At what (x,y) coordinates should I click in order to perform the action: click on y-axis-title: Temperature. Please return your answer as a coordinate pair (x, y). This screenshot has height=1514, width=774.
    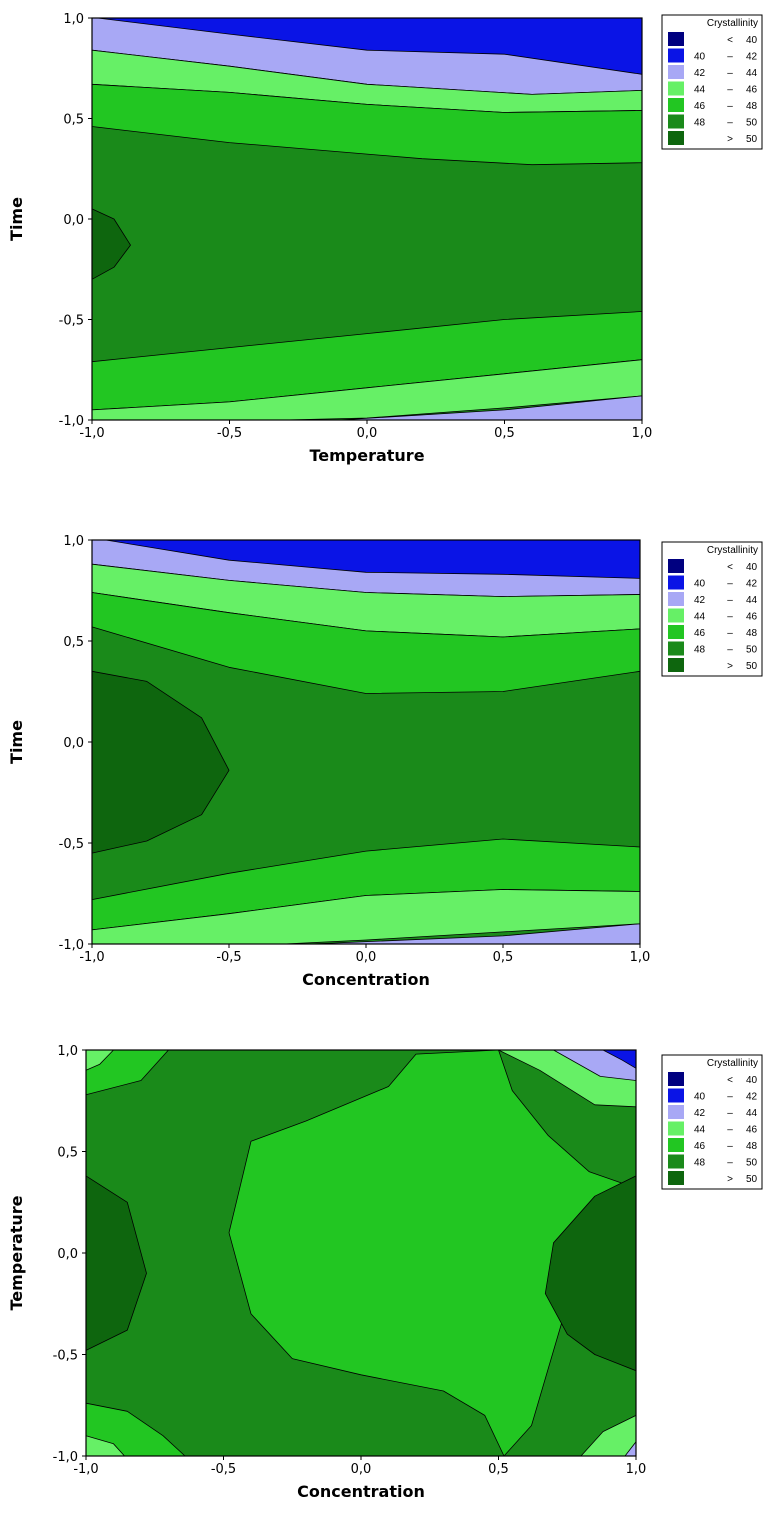
    Looking at the image, I should click on (16, 1252).